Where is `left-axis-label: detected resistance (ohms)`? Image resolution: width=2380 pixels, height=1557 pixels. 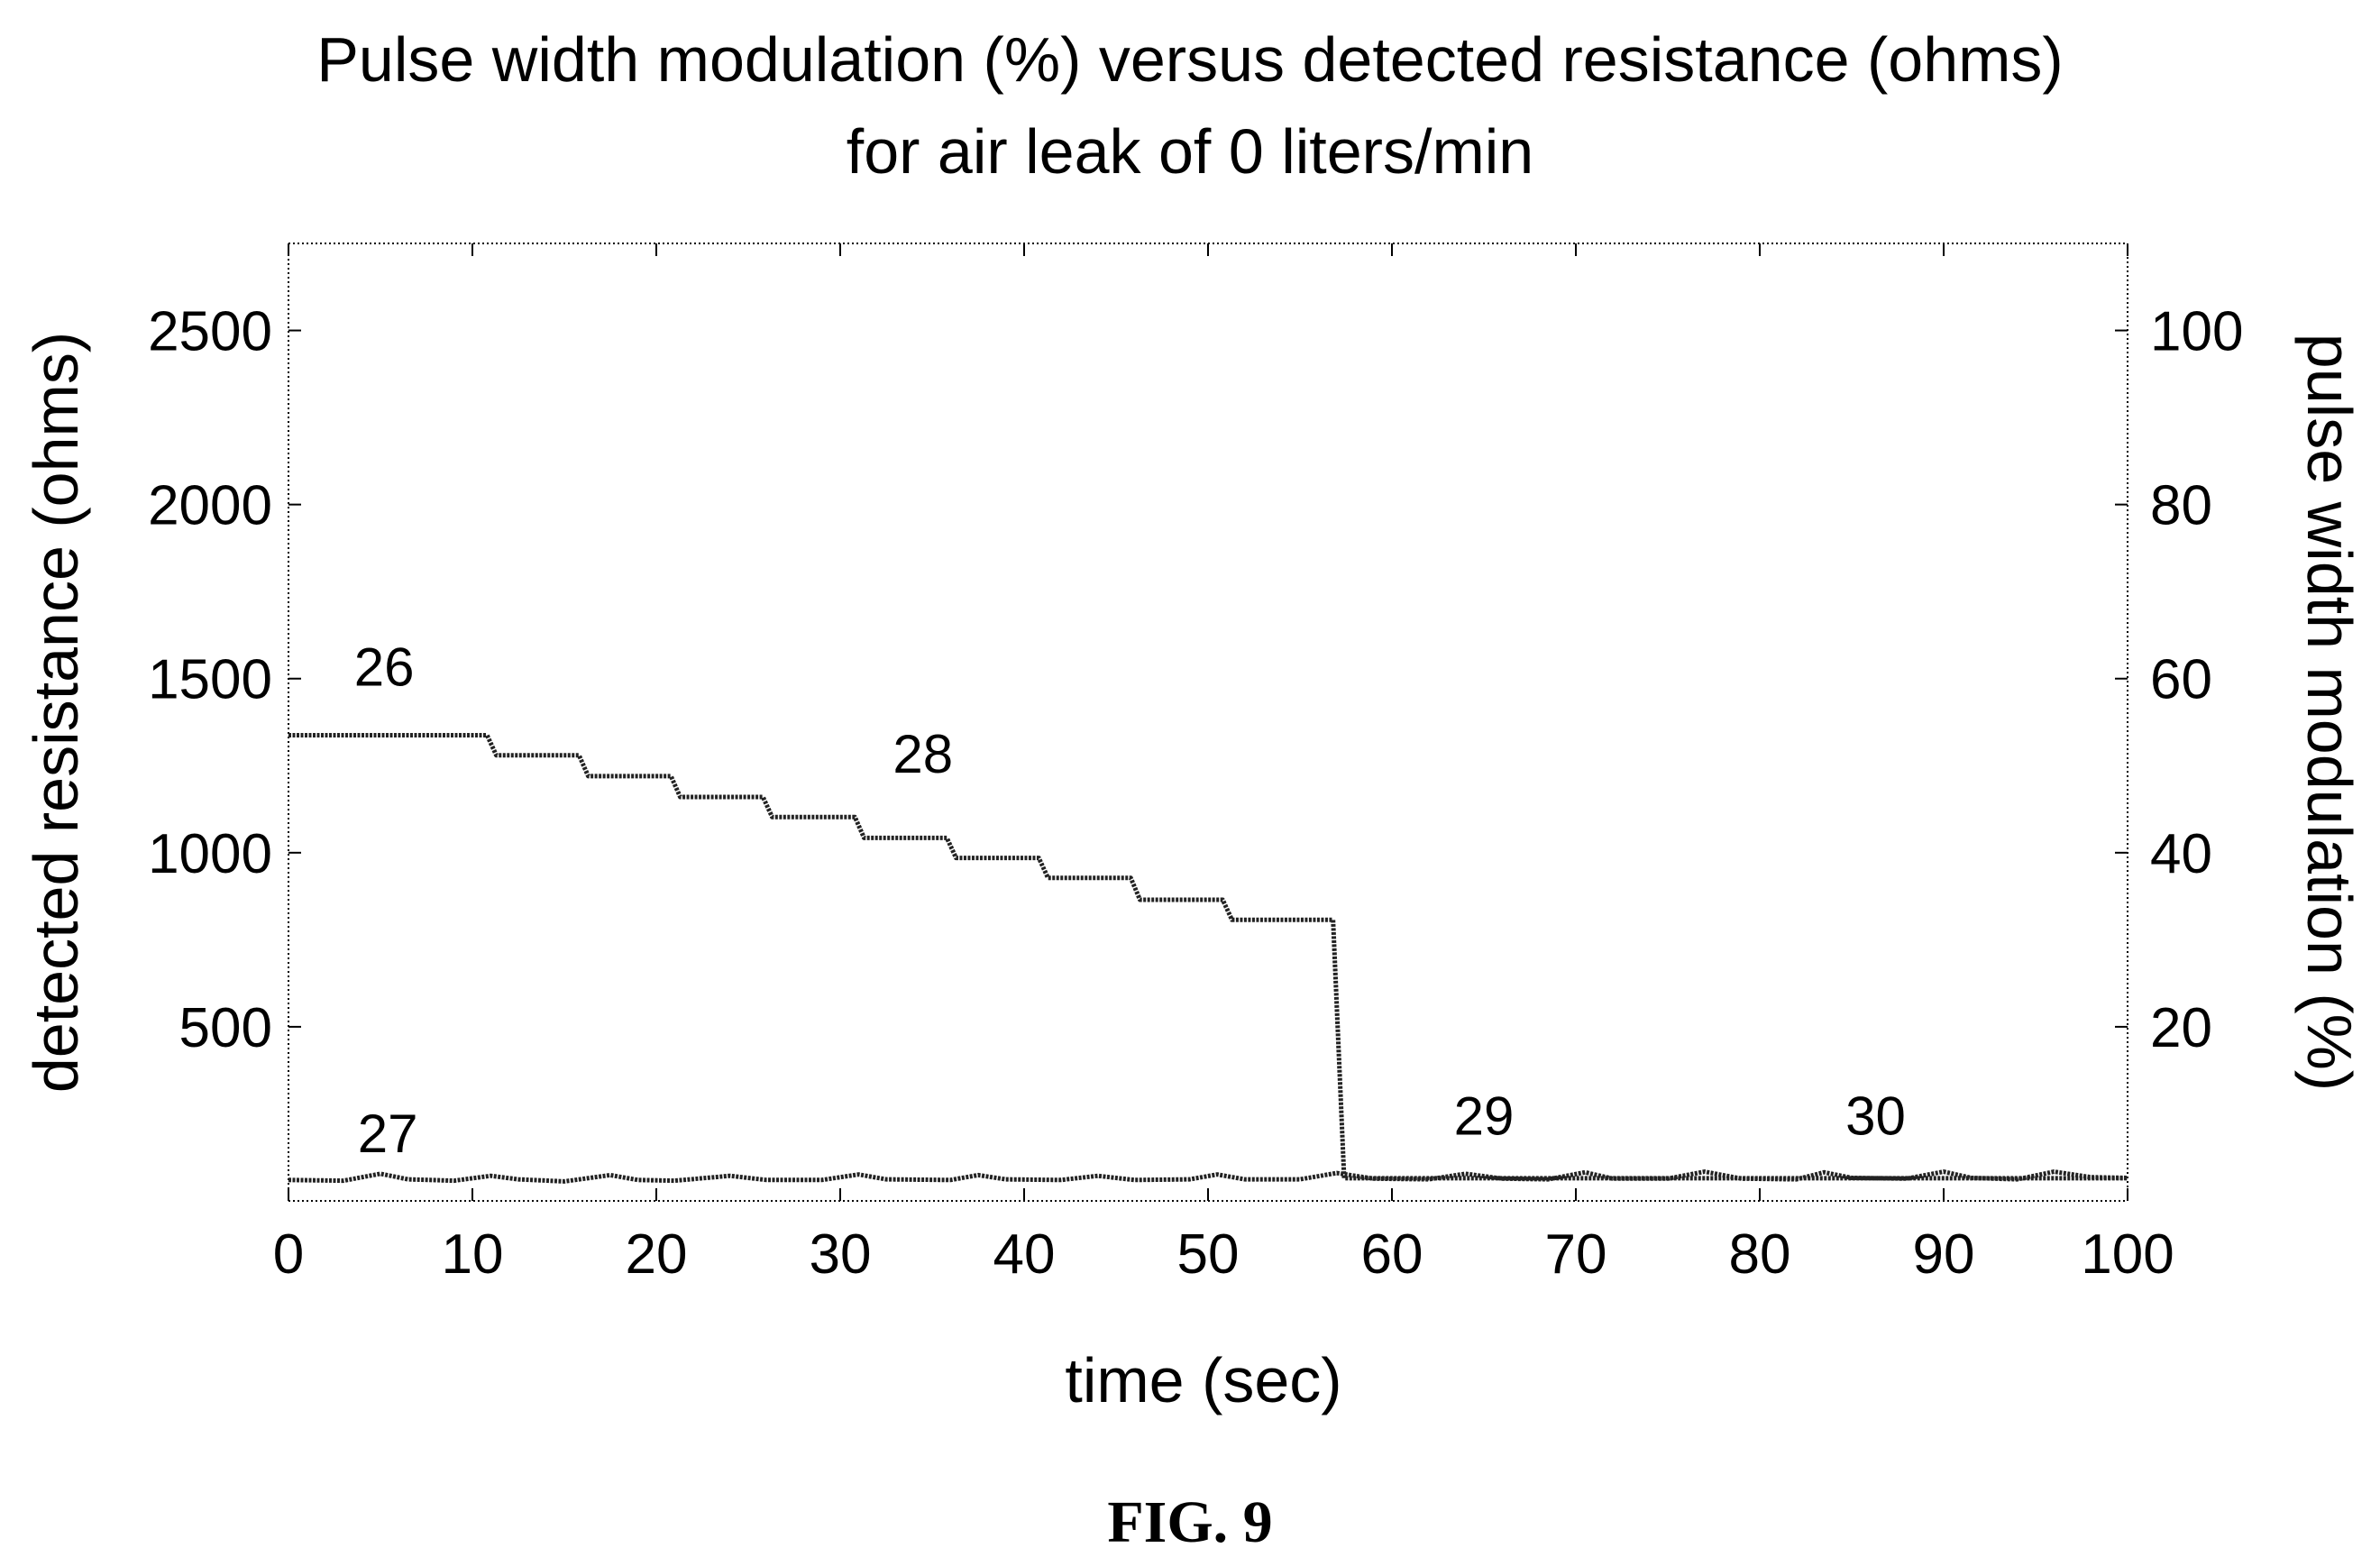
left-axis-label: detected resistance (ohms) is located at coordinates (56, 713).